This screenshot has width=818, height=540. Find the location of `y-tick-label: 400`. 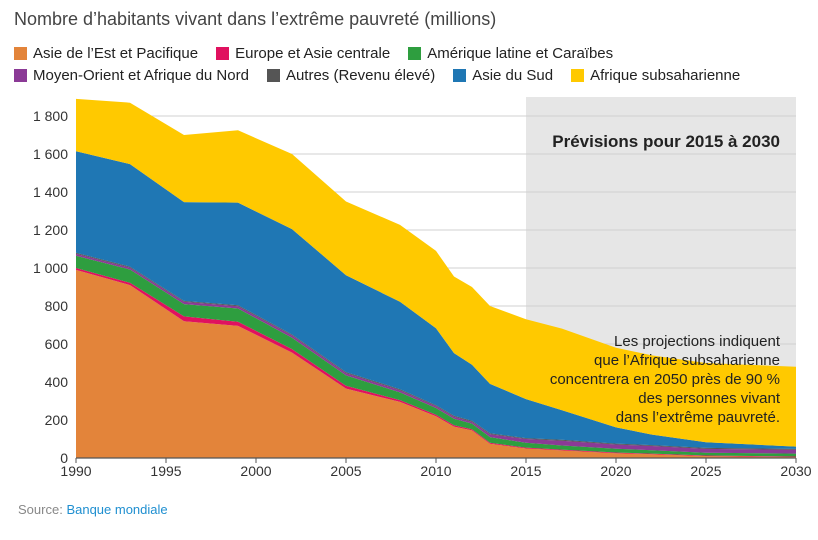

y-tick-label: 400 is located at coordinates (57, 382).